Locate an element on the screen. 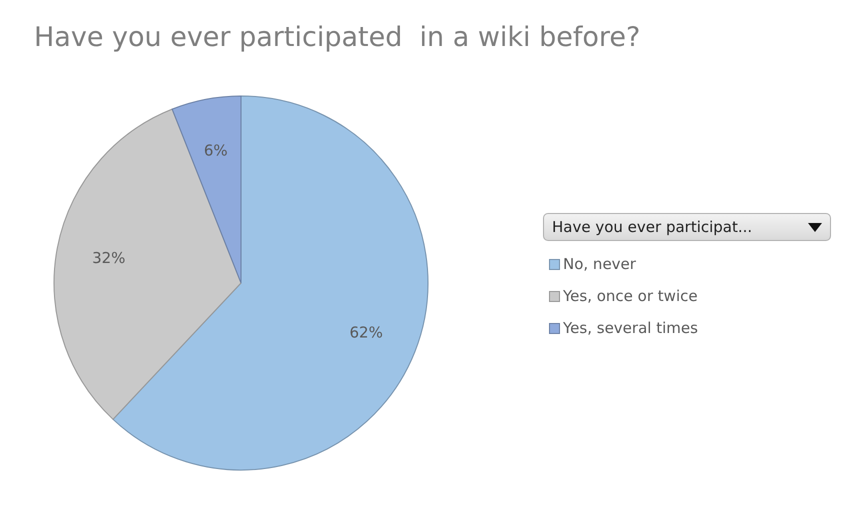 The image size is (866, 516). legend-label: No, never is located at coordinates (599, 264).